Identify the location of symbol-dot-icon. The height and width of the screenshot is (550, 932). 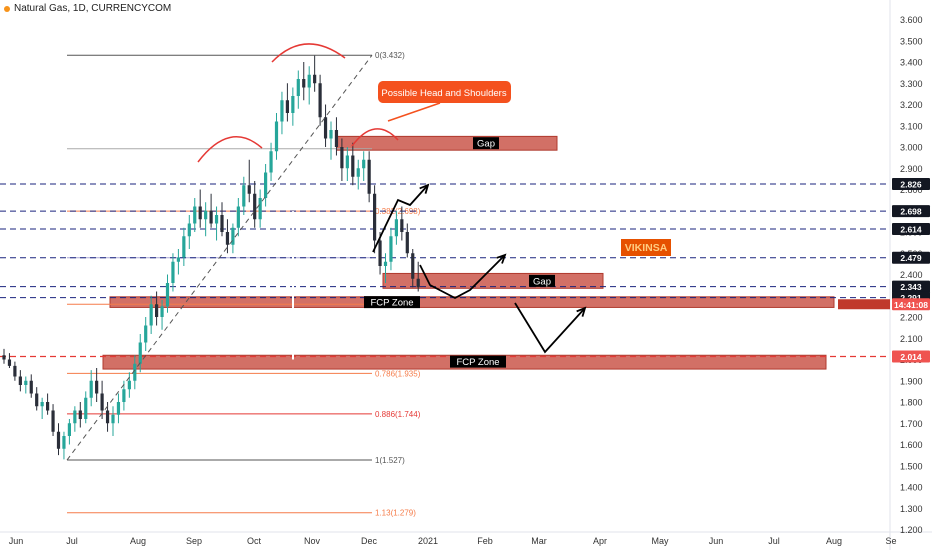
(7, 8).